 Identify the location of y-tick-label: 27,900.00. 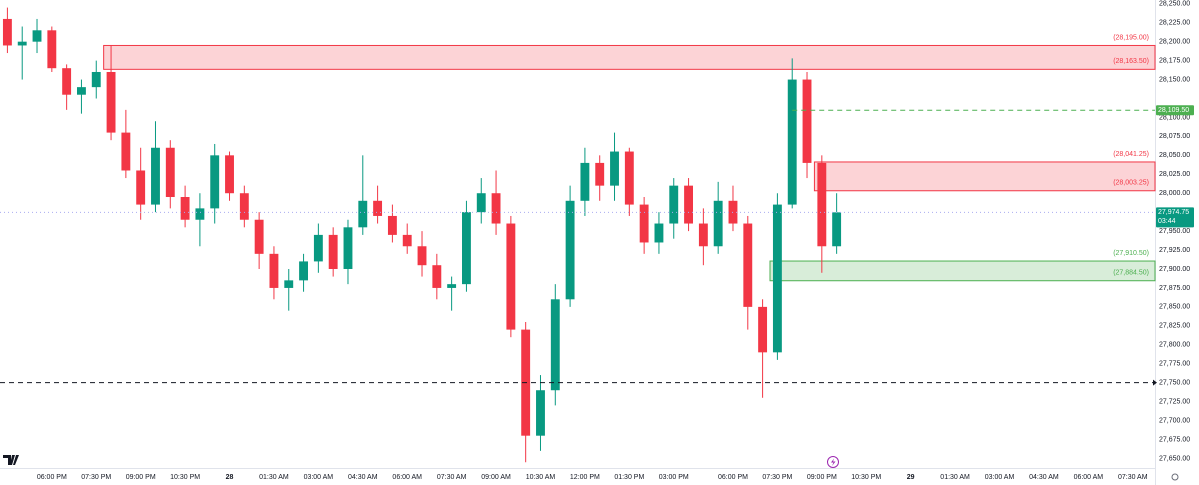
(1174, 269).